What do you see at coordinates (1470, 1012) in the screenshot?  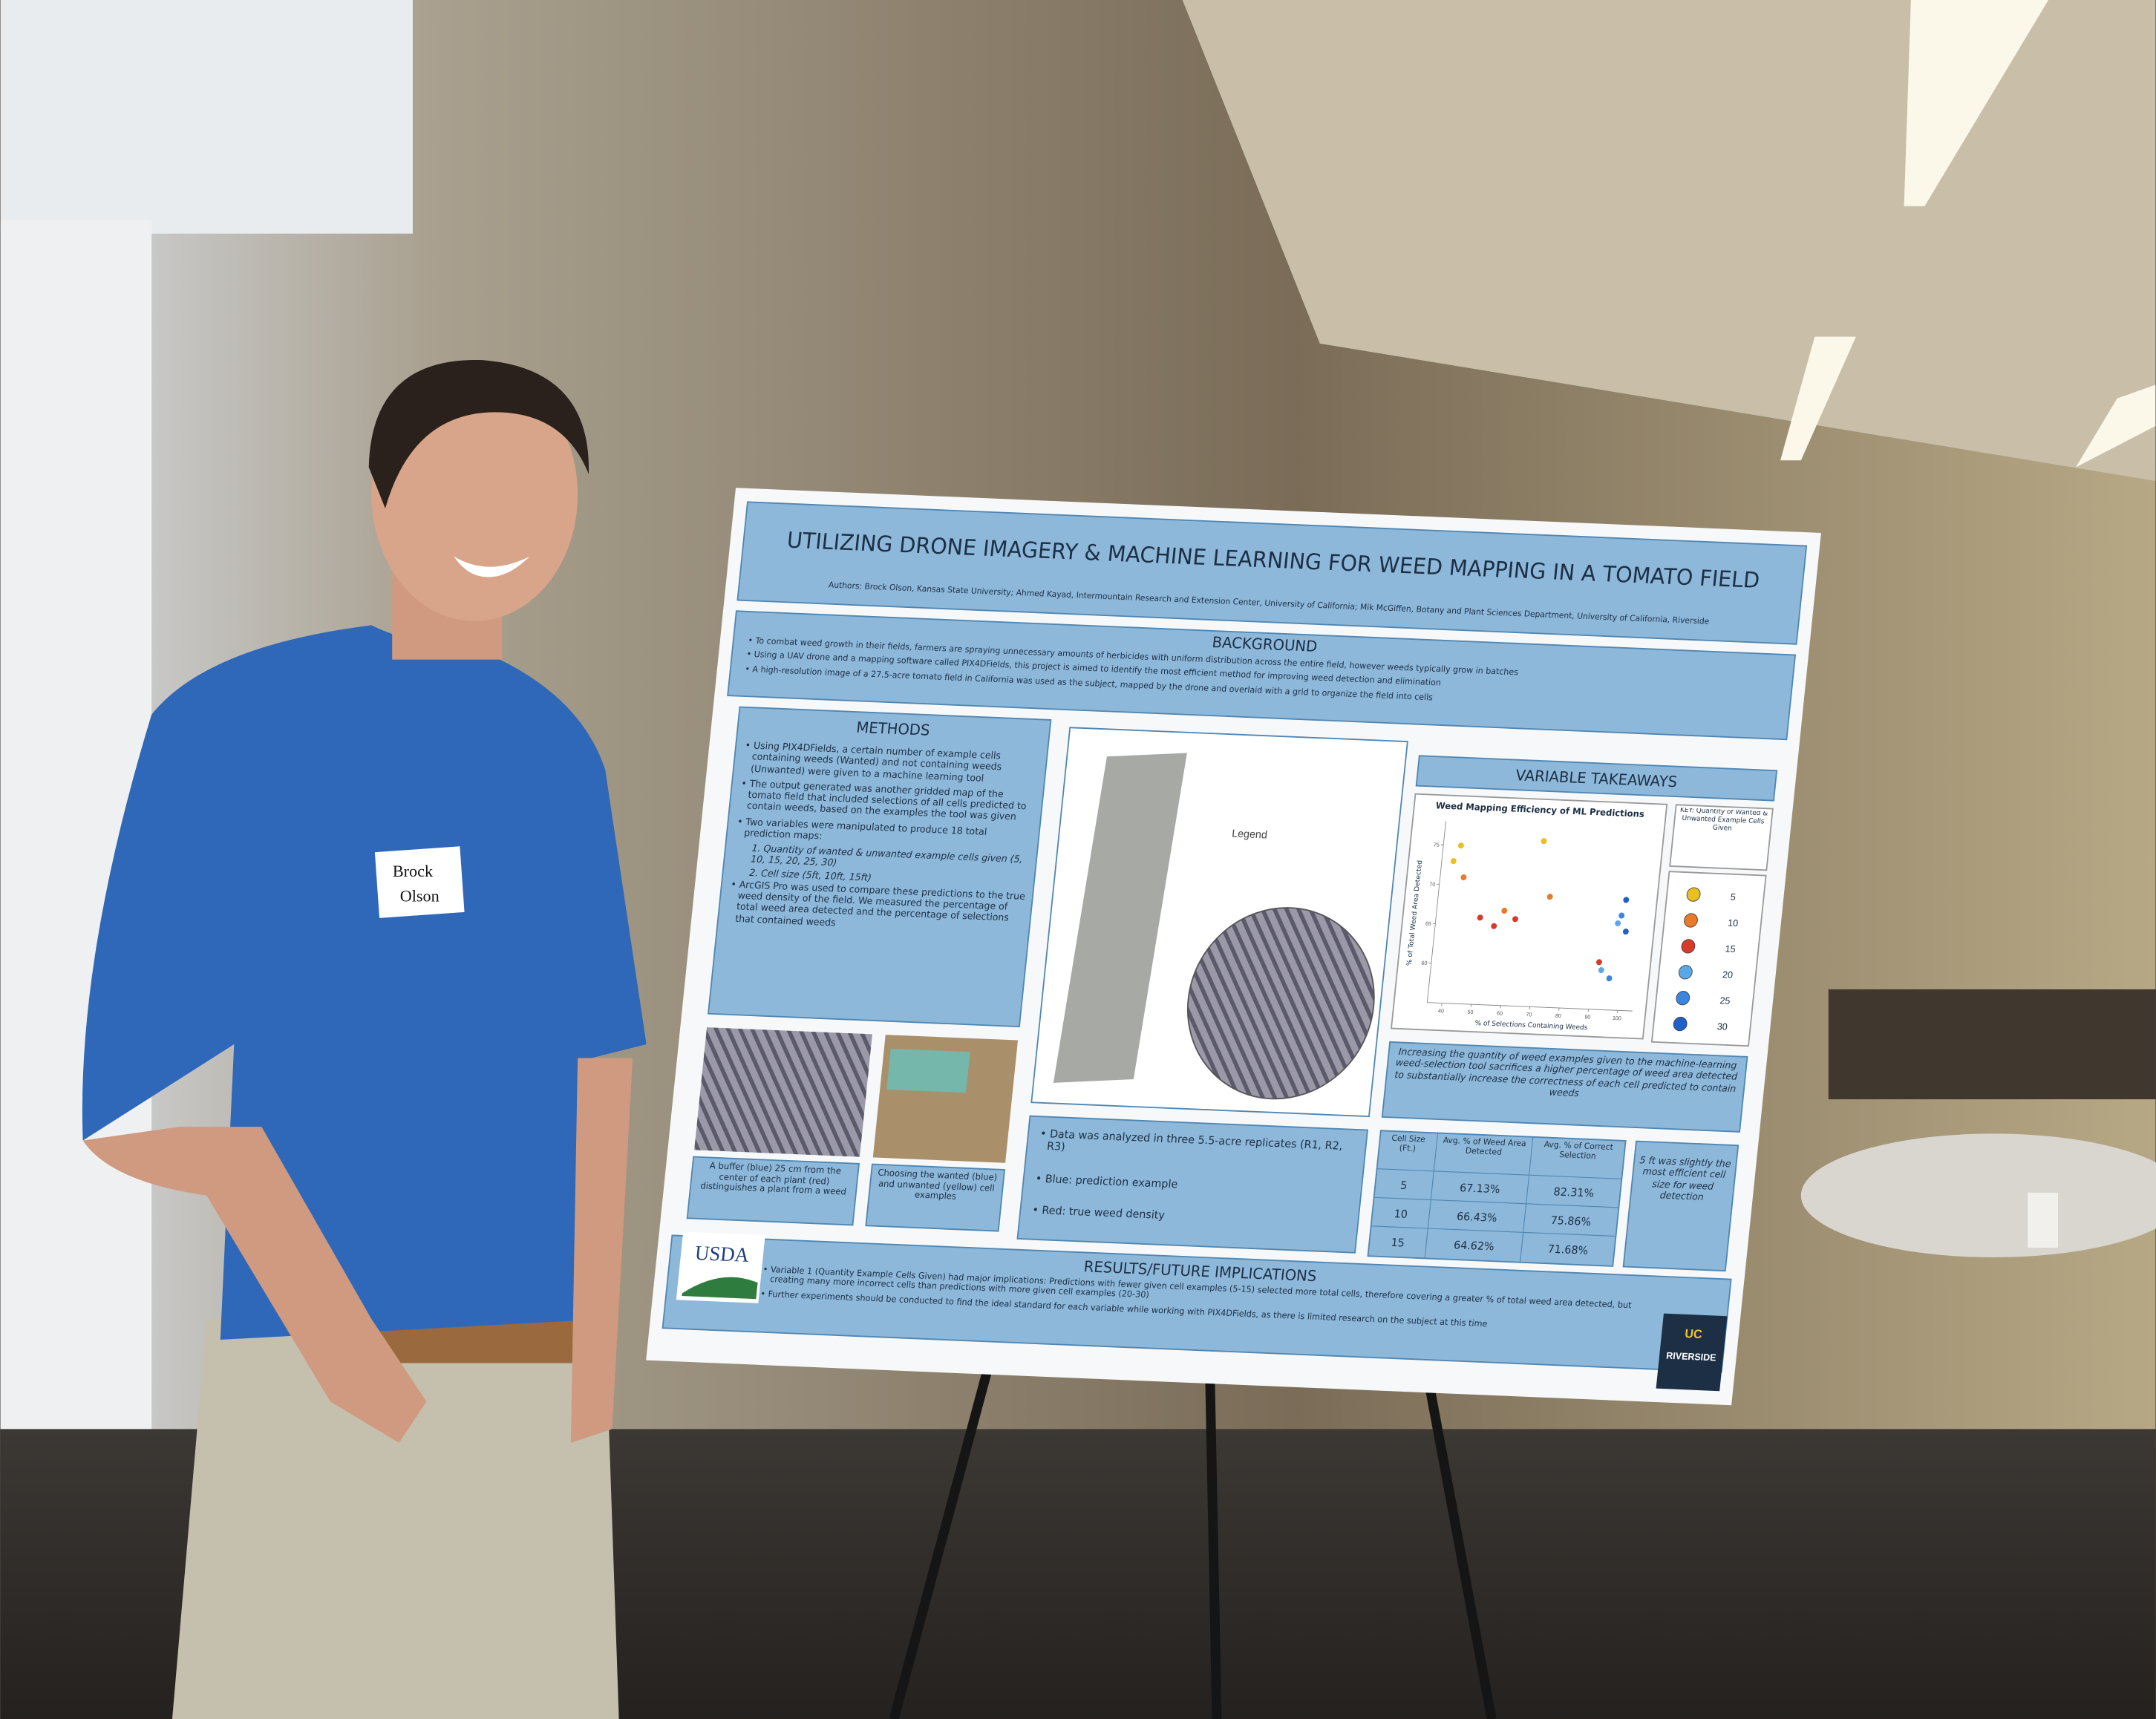 I see `x-tick-label: 50` at bounding box center [1470, 1012].